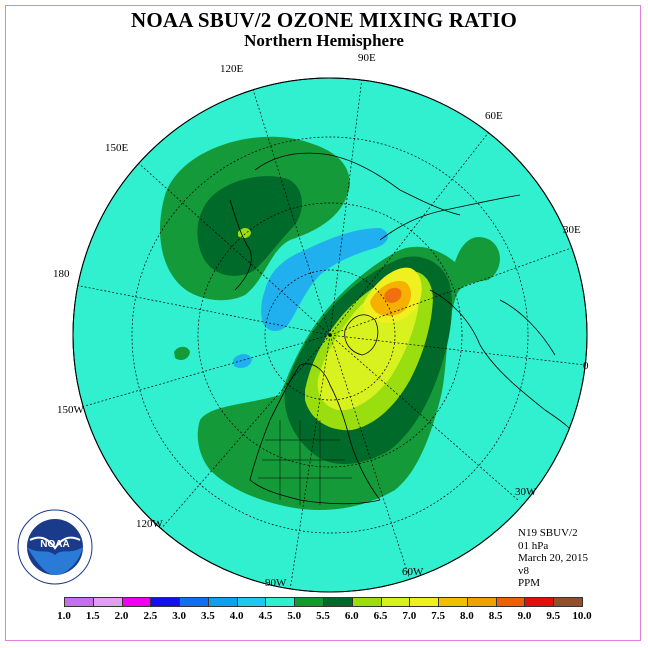  Describe the element at coordinates (413, 572) in the screenshot. I see `lon-label-60w: 60W` at that location.